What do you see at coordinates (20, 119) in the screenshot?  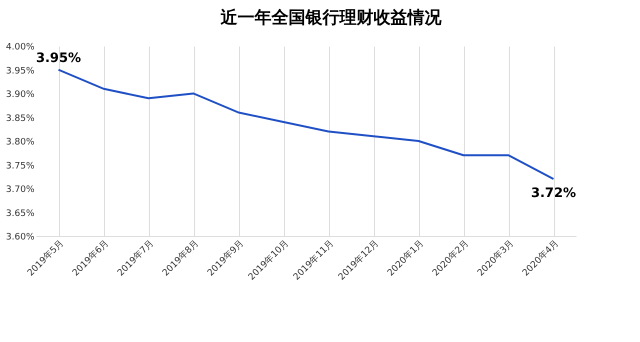 I see `y-tick-label: 3.85%` at bounding box center [20, 119].